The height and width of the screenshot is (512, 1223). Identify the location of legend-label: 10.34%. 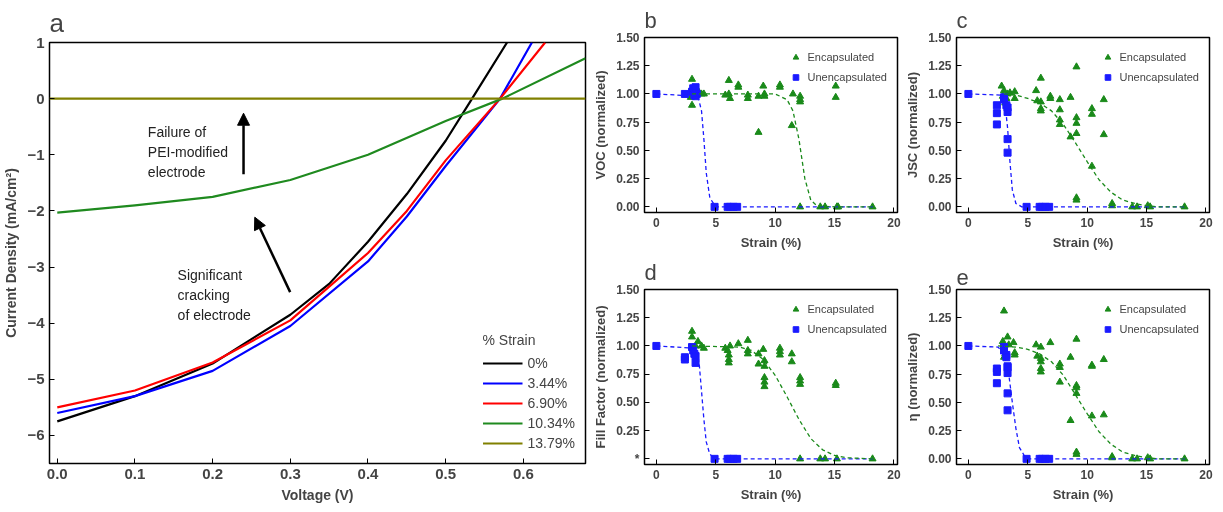
(551, 423).